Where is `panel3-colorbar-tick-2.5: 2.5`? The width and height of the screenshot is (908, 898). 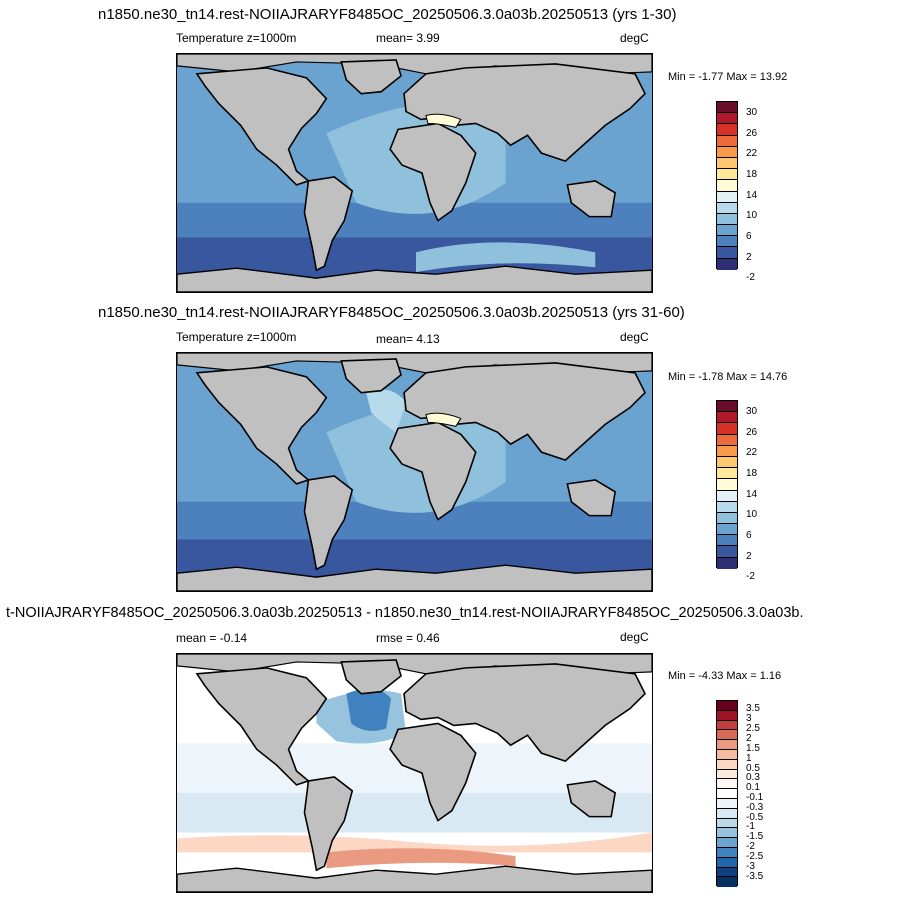
panel3-colorbar-tick-2.5: 2.5 is located at coordinates (753, 728).